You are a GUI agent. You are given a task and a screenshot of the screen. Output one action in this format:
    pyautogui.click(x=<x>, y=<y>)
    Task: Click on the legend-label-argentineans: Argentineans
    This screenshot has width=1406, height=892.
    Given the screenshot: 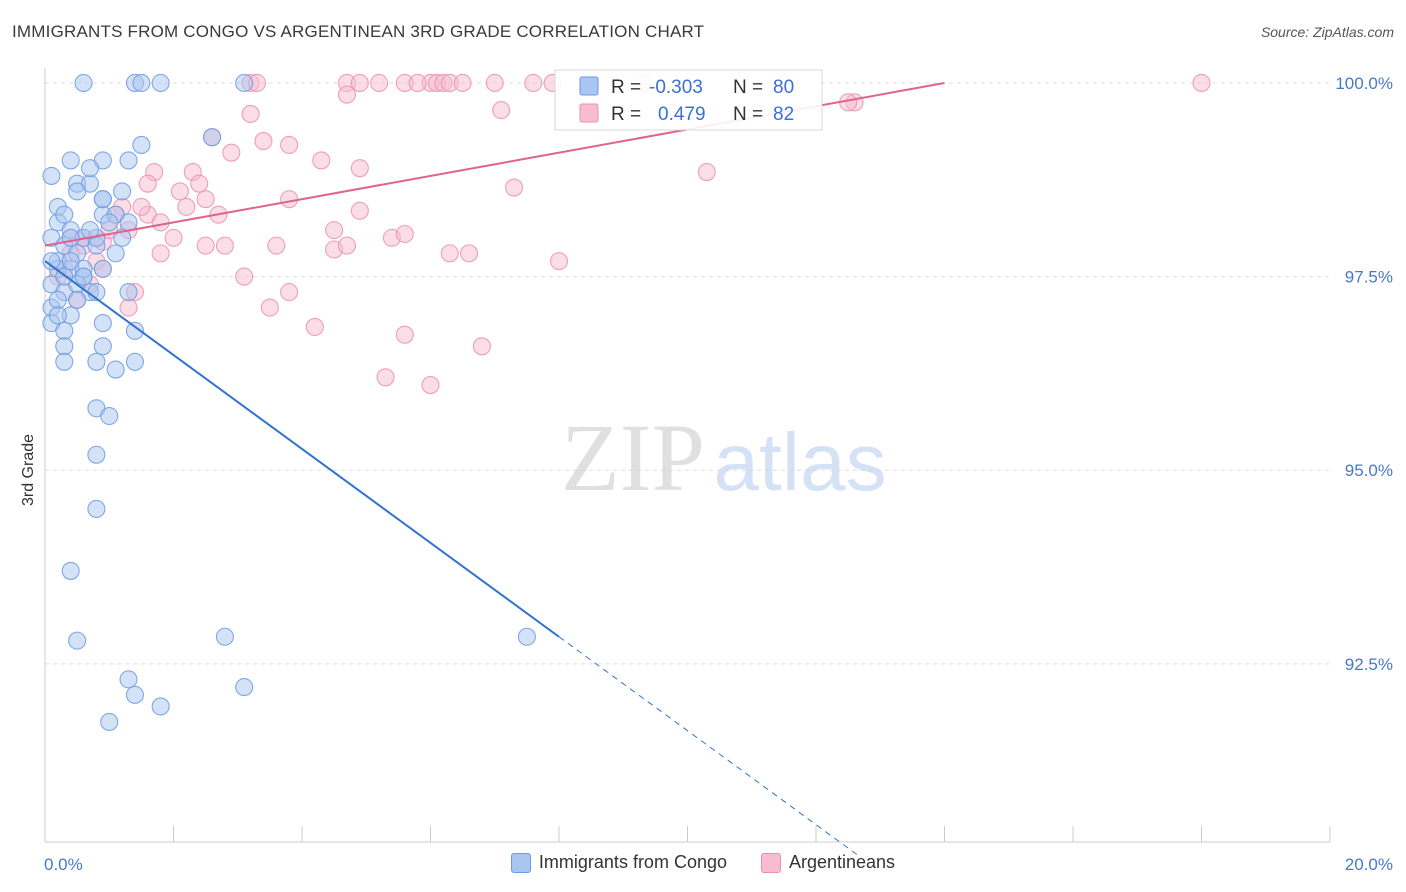 What is the action you would take?
    pyautogui.click(x=842, y=862)
    